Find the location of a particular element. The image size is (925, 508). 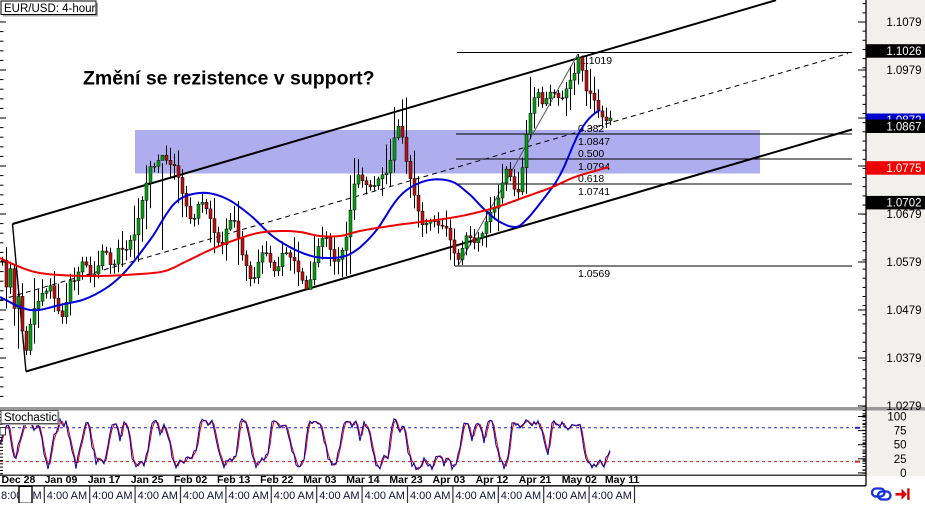

svg-text: EUR/USD: 4-hour is located at coordinates (50, 9).